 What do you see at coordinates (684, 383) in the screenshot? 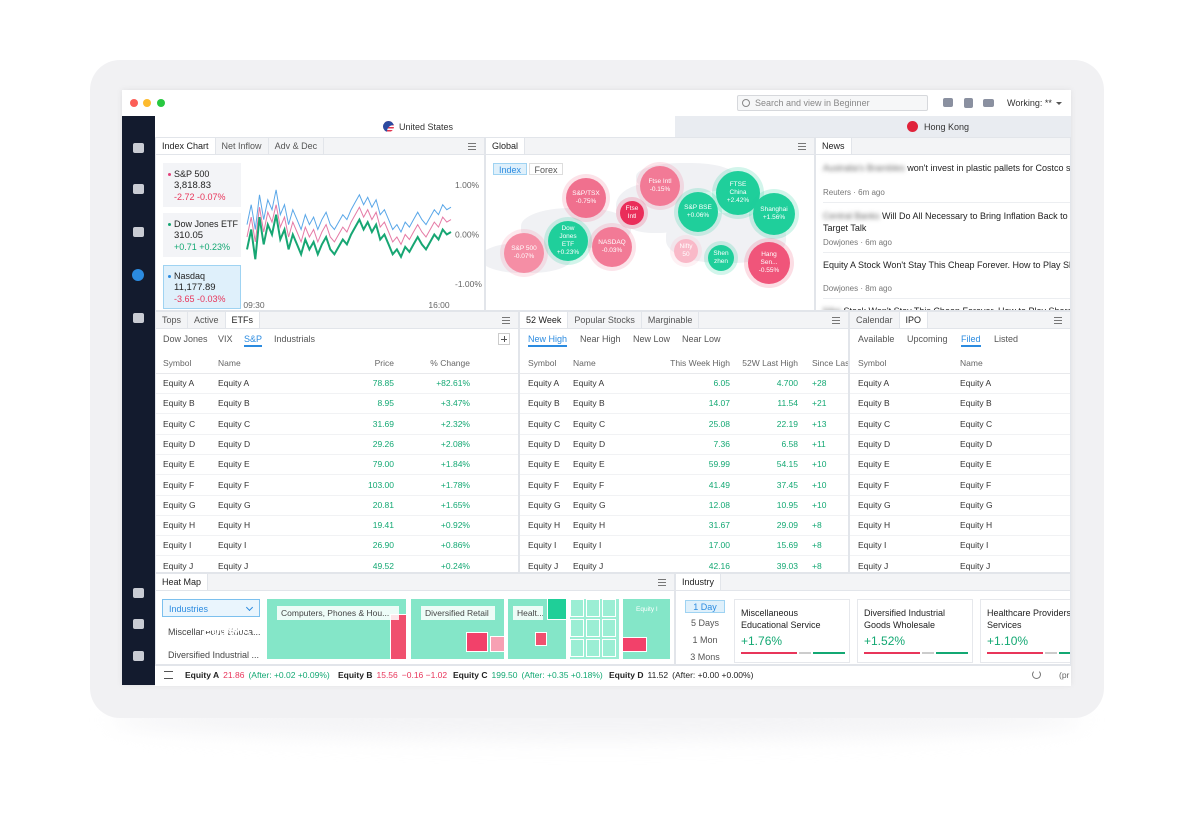
I see `table-row: Equity A Equity A 6.05 4.700 +28` at bounding box center [684, 383].